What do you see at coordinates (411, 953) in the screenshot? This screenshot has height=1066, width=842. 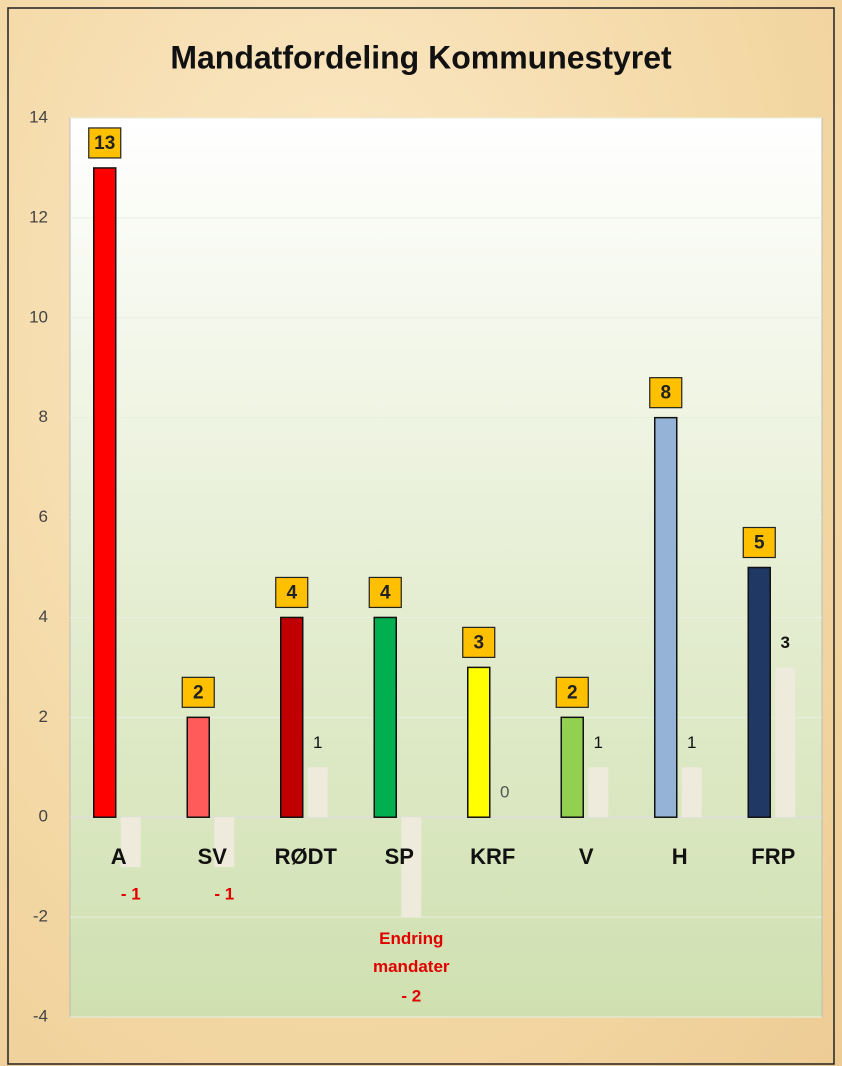 I see `annotation: Endring mandater` at bounding box center [411, 953].